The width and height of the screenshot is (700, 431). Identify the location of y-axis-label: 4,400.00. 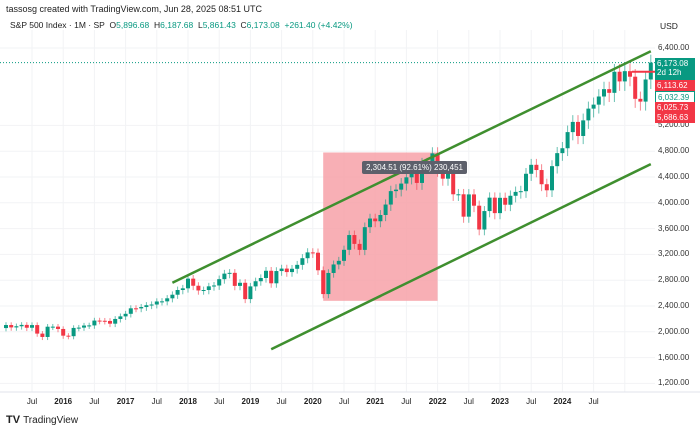
(674, 176).